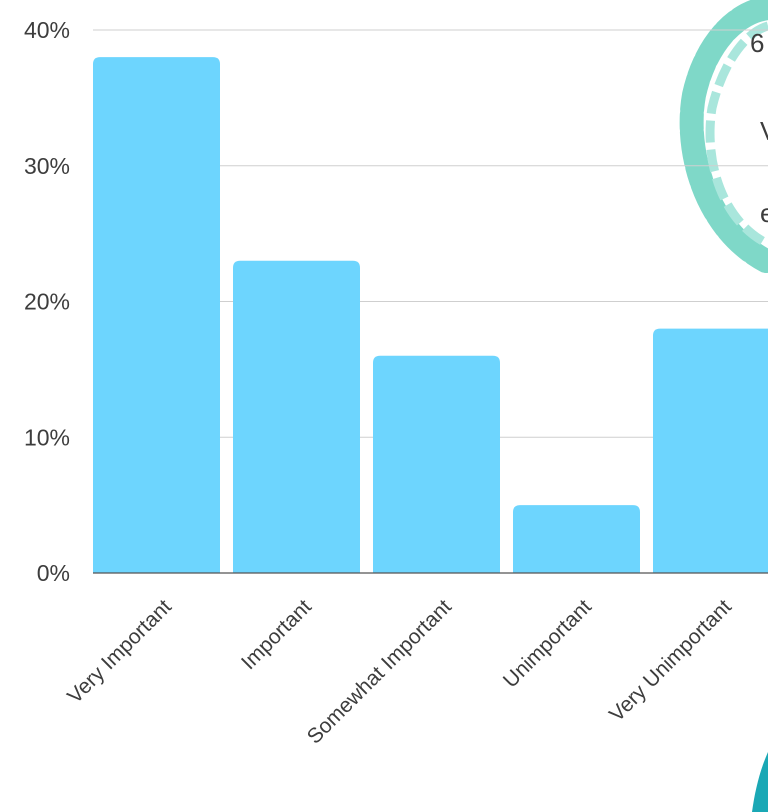 The height and width of the screenshot is (812, 768). I want to click on bar-very-important, so click(156, 315).